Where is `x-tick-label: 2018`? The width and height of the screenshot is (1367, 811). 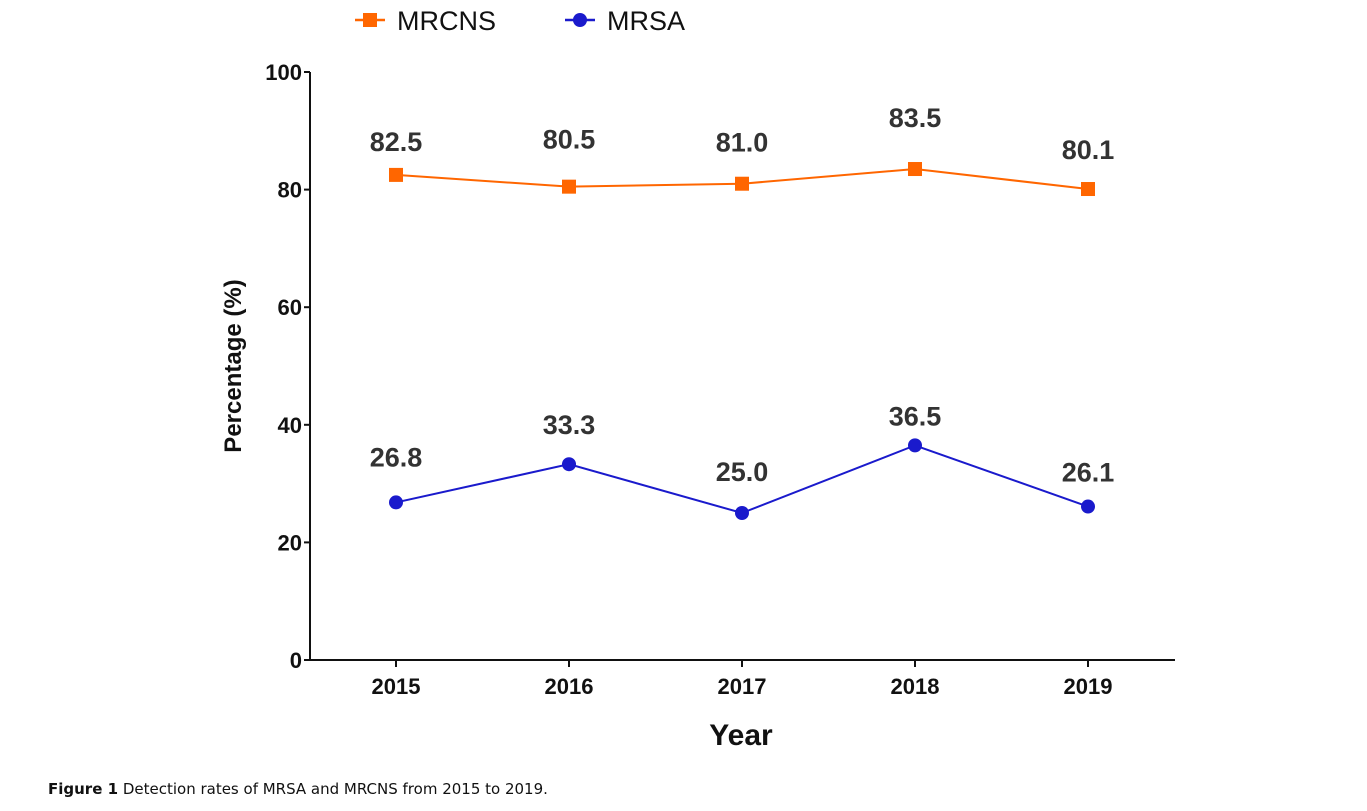 x-tick-label: 2018 is located at coordinates (915, 686).